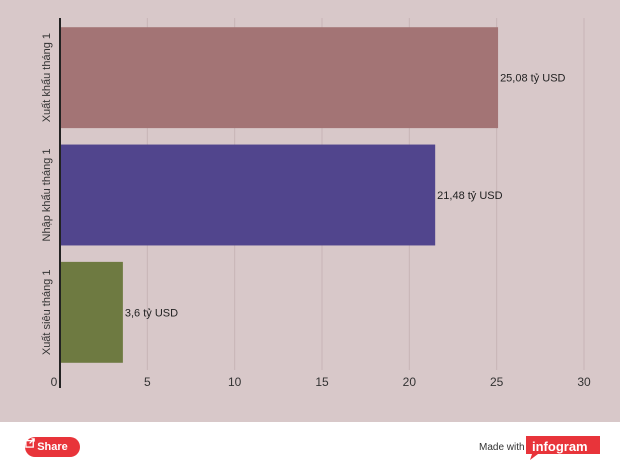  What do you see at coordinates (47, 195) in the screenshot?
I see `category-label: Nhập khẩu tháng 1` at bounding box center [47, 195].